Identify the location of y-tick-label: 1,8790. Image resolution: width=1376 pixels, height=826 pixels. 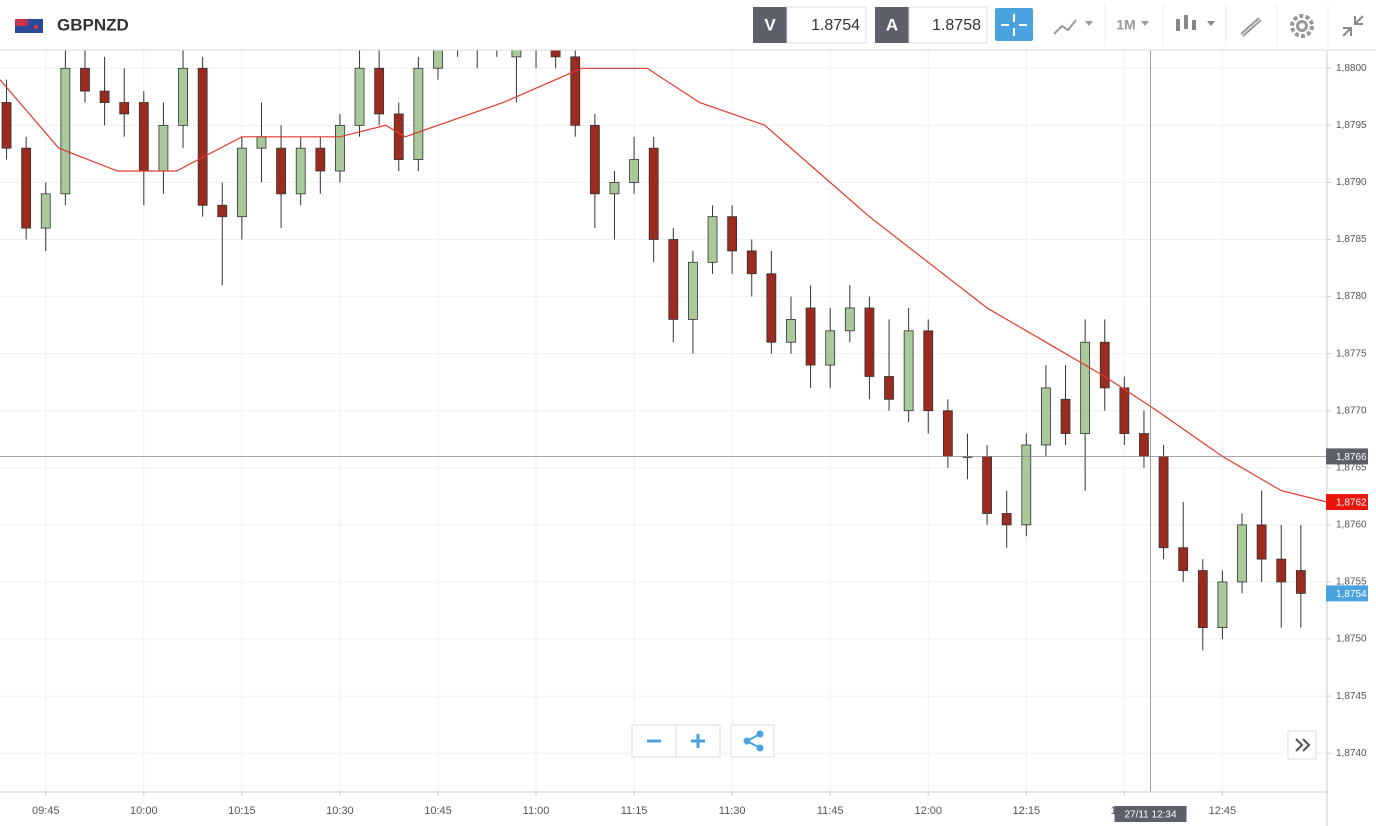
(1351, 182).